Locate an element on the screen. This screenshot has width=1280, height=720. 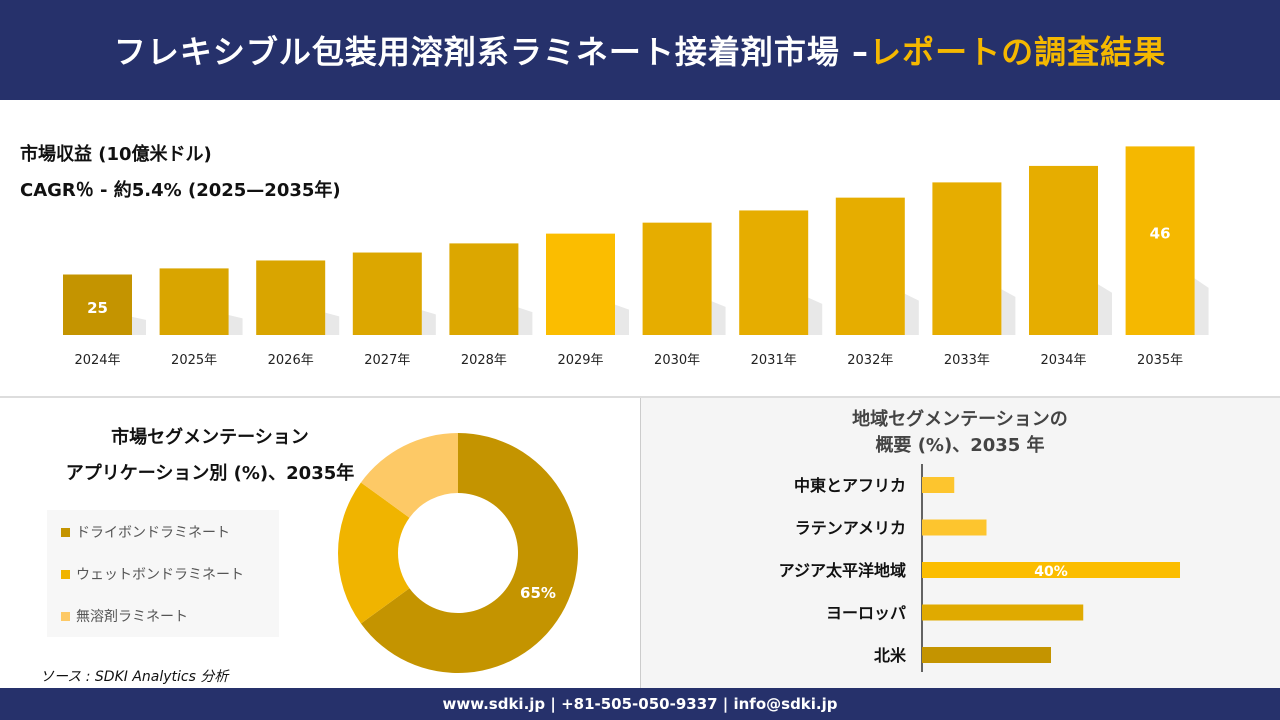
data-label: 40% is located at coordinates (1051, 572).